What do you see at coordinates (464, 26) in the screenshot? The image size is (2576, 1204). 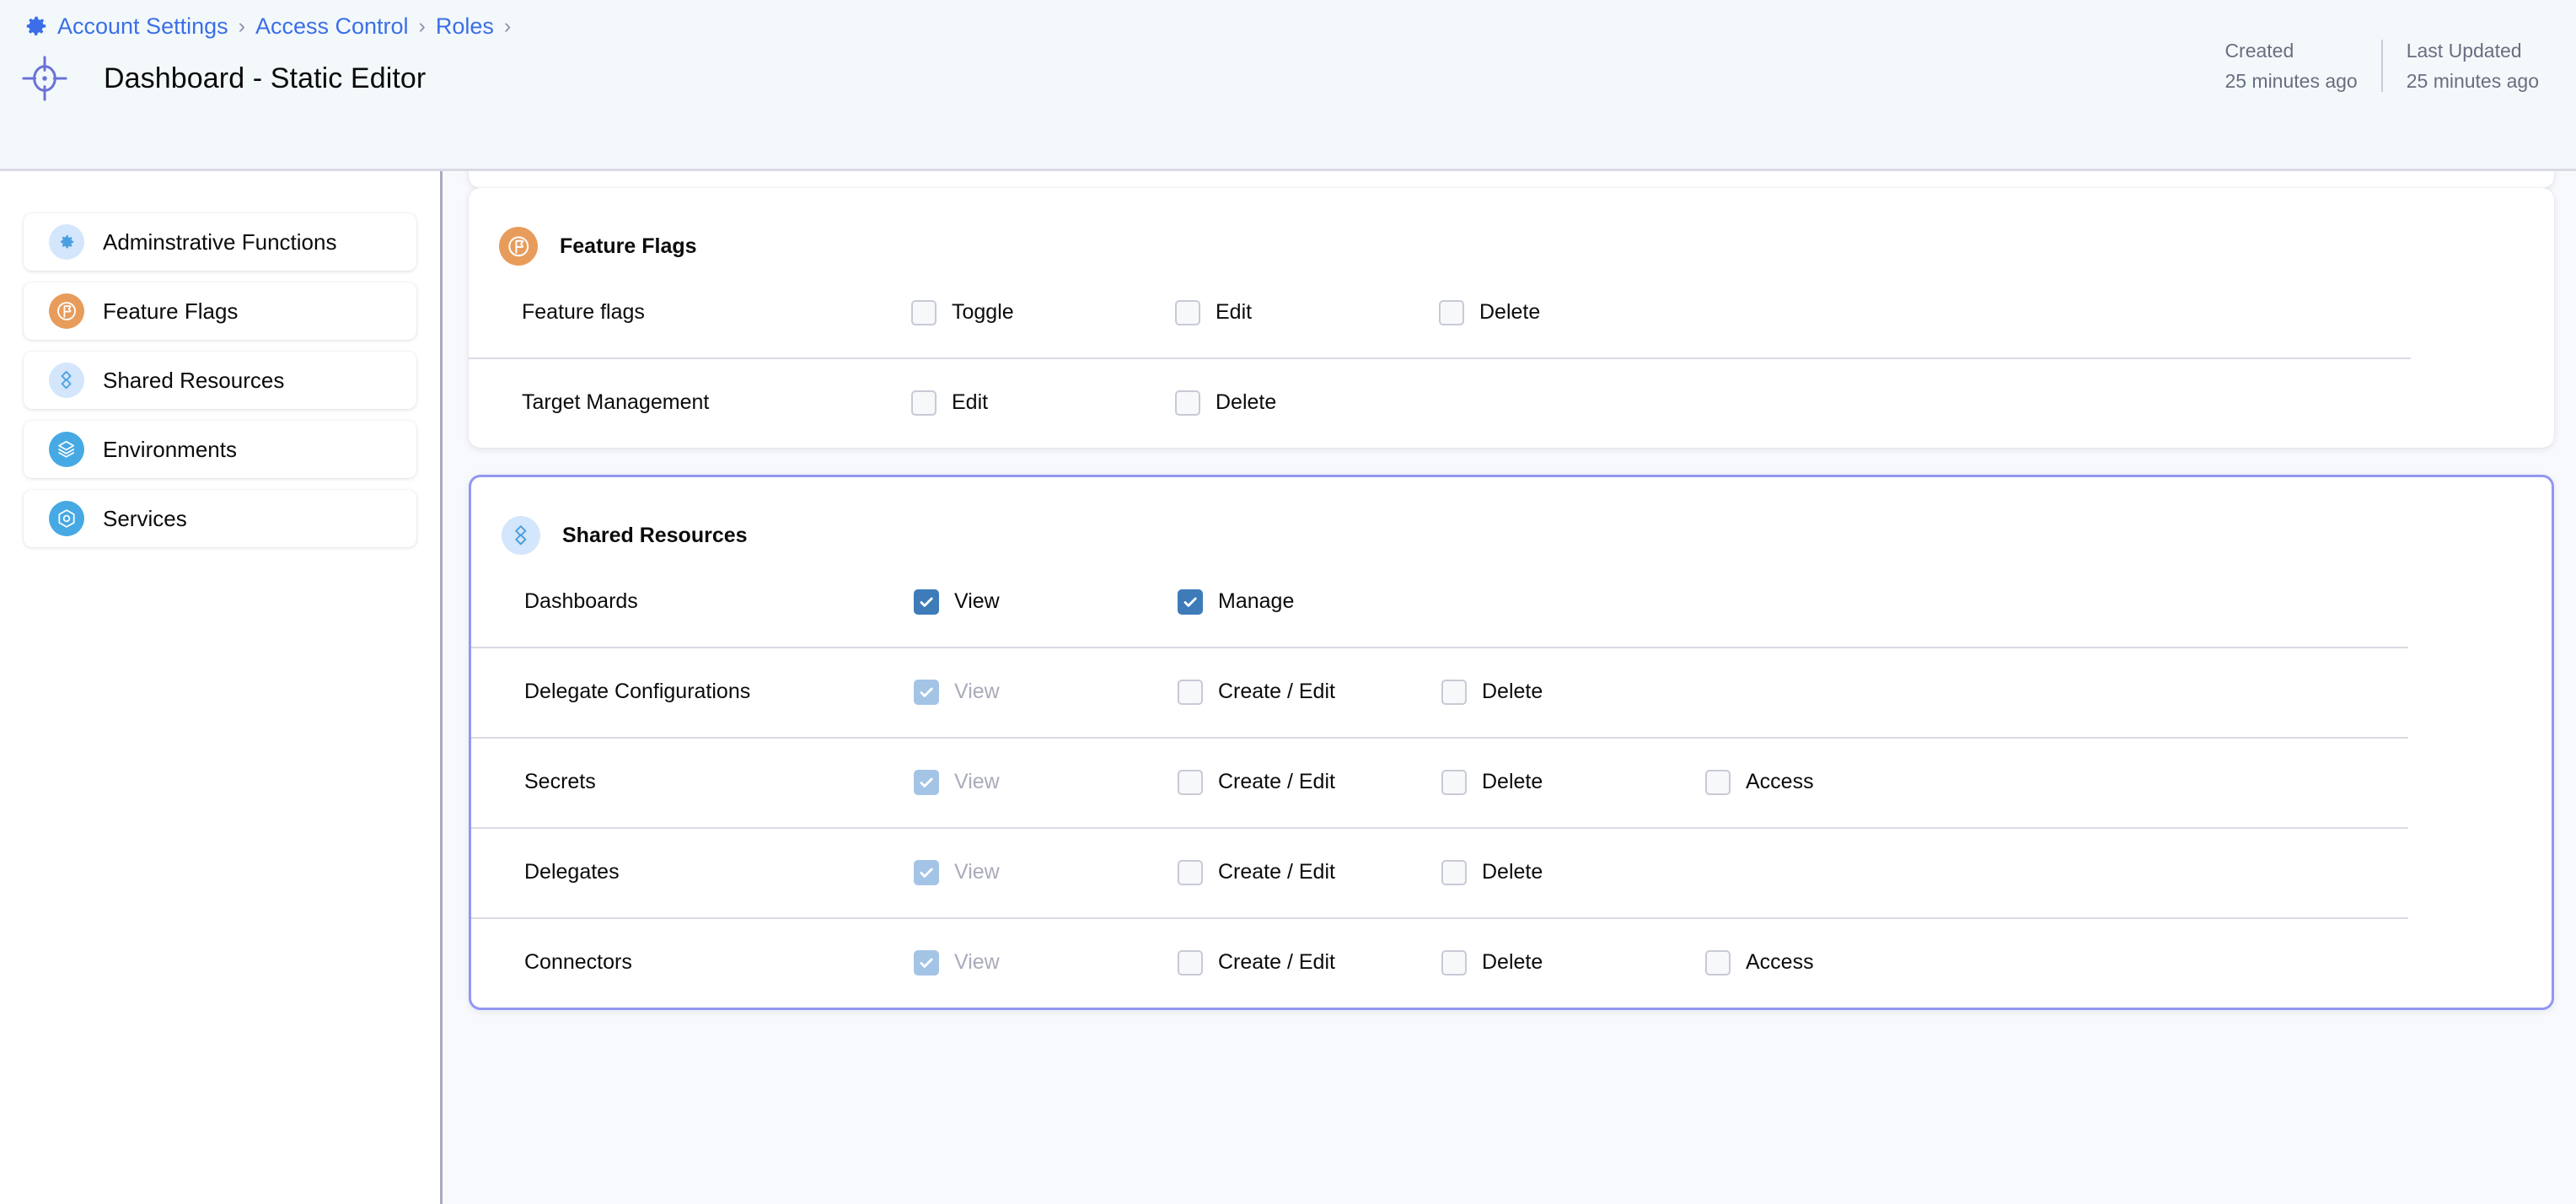 I see `breadcrumb-item-roles: Roles` at bounding box center [464, 26].